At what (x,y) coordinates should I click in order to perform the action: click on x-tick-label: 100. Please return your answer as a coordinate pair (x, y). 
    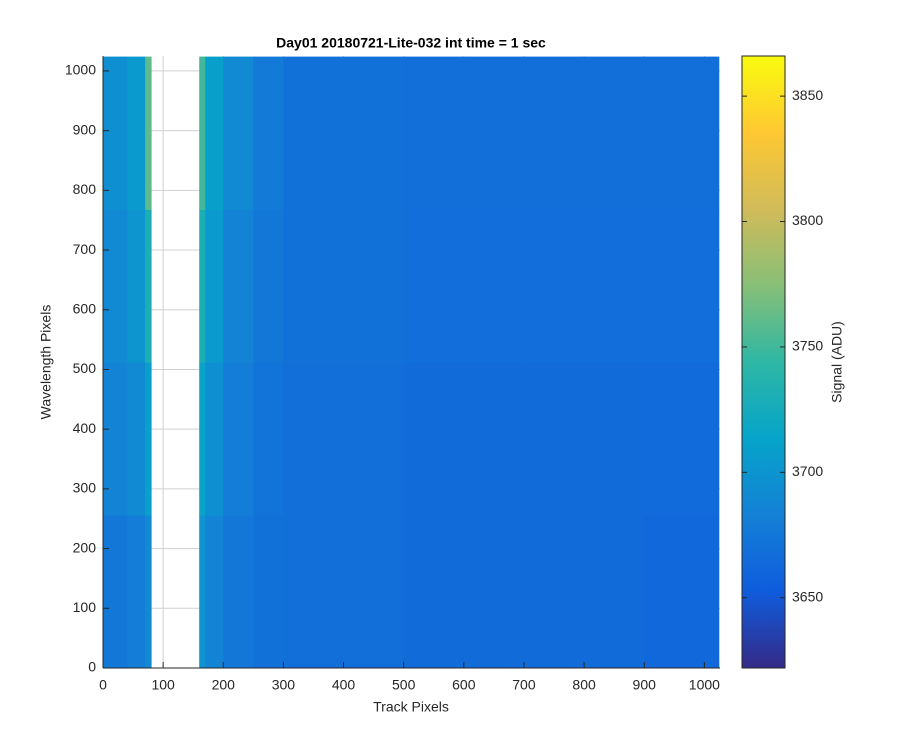
    Looking at the image, I should click on (163, 685).